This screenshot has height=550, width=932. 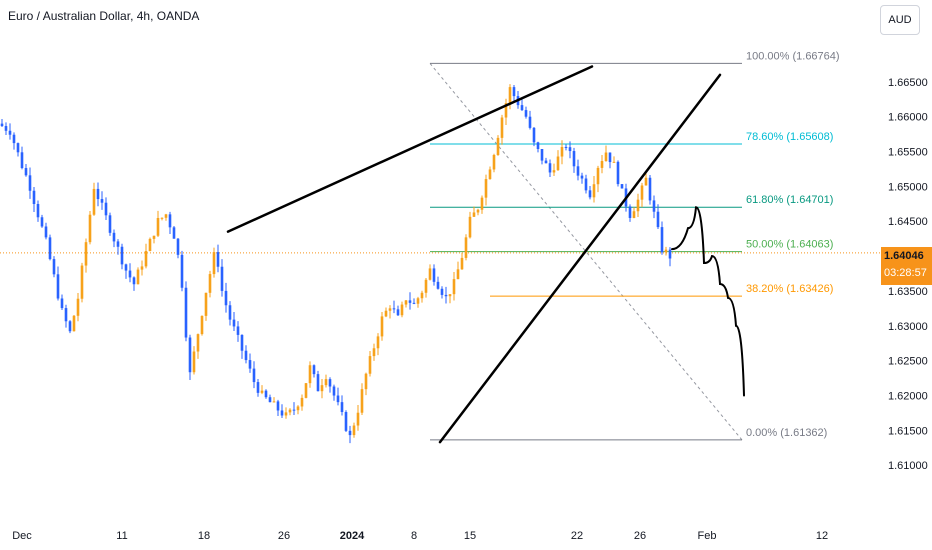 What do you see at coordinates (908, 292) in the screenshot?
I see `y-tick-label: 1.63500` at bounding box center [908, 292].